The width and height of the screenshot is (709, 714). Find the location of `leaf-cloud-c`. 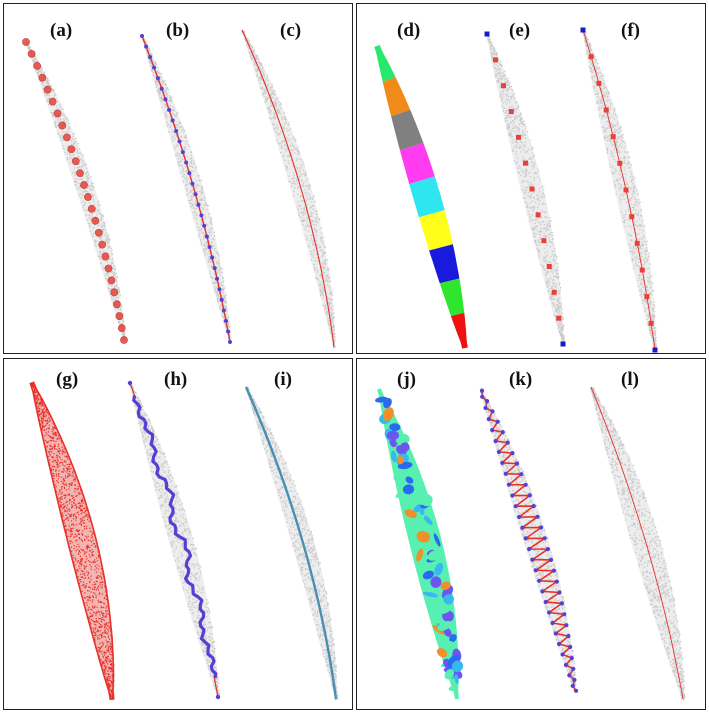

leaf-cloud-c is located at coordinates (288, 189).